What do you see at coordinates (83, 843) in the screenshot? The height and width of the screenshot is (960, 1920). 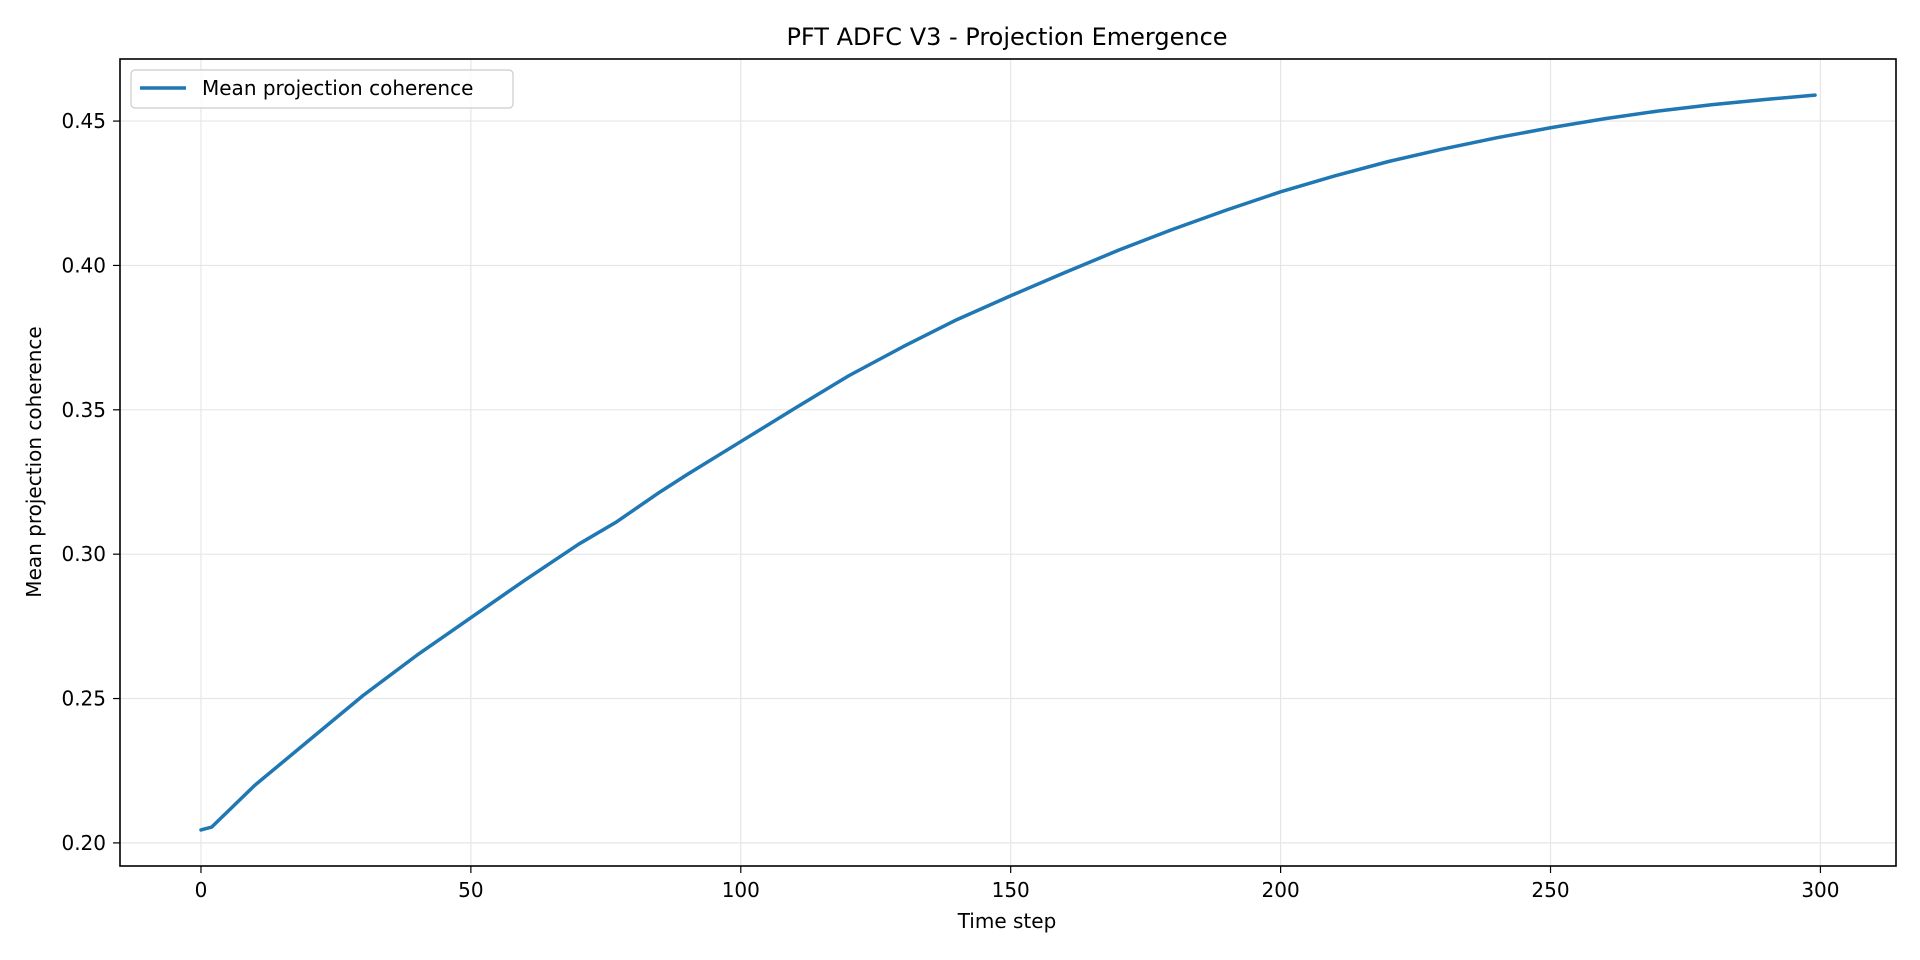 I see `y-tick-label: 0.20` at bounding box center [83, 843].